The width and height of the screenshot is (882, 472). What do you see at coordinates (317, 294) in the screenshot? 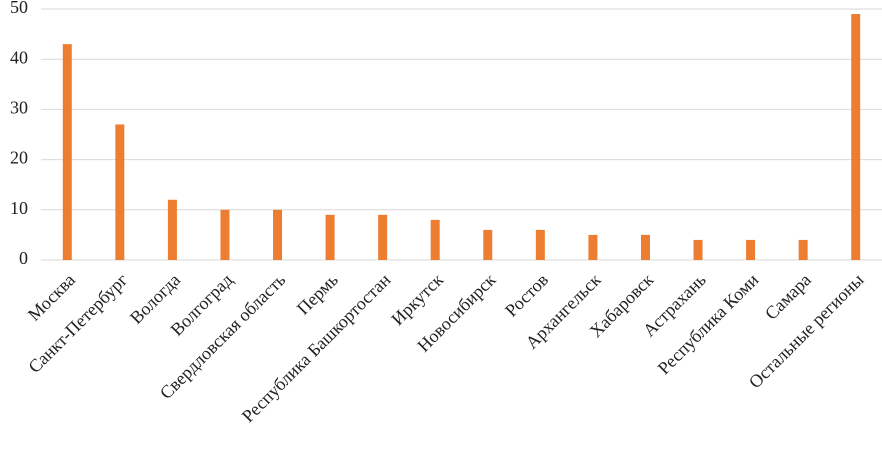
I see `x-tick-label: Пермь` at bounding box center [317, 294].